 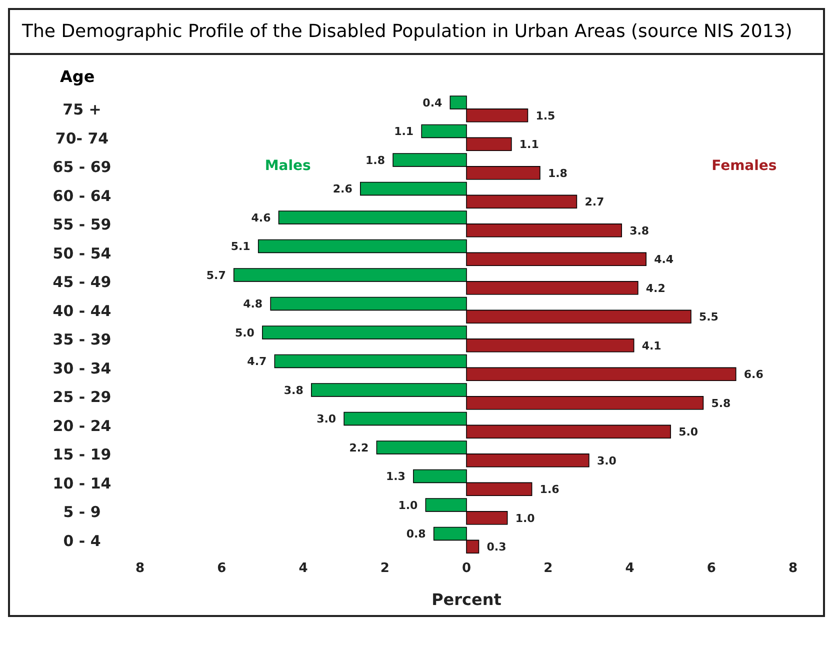 I want to click on data-label: 4.7, so click(x=257, y=362).